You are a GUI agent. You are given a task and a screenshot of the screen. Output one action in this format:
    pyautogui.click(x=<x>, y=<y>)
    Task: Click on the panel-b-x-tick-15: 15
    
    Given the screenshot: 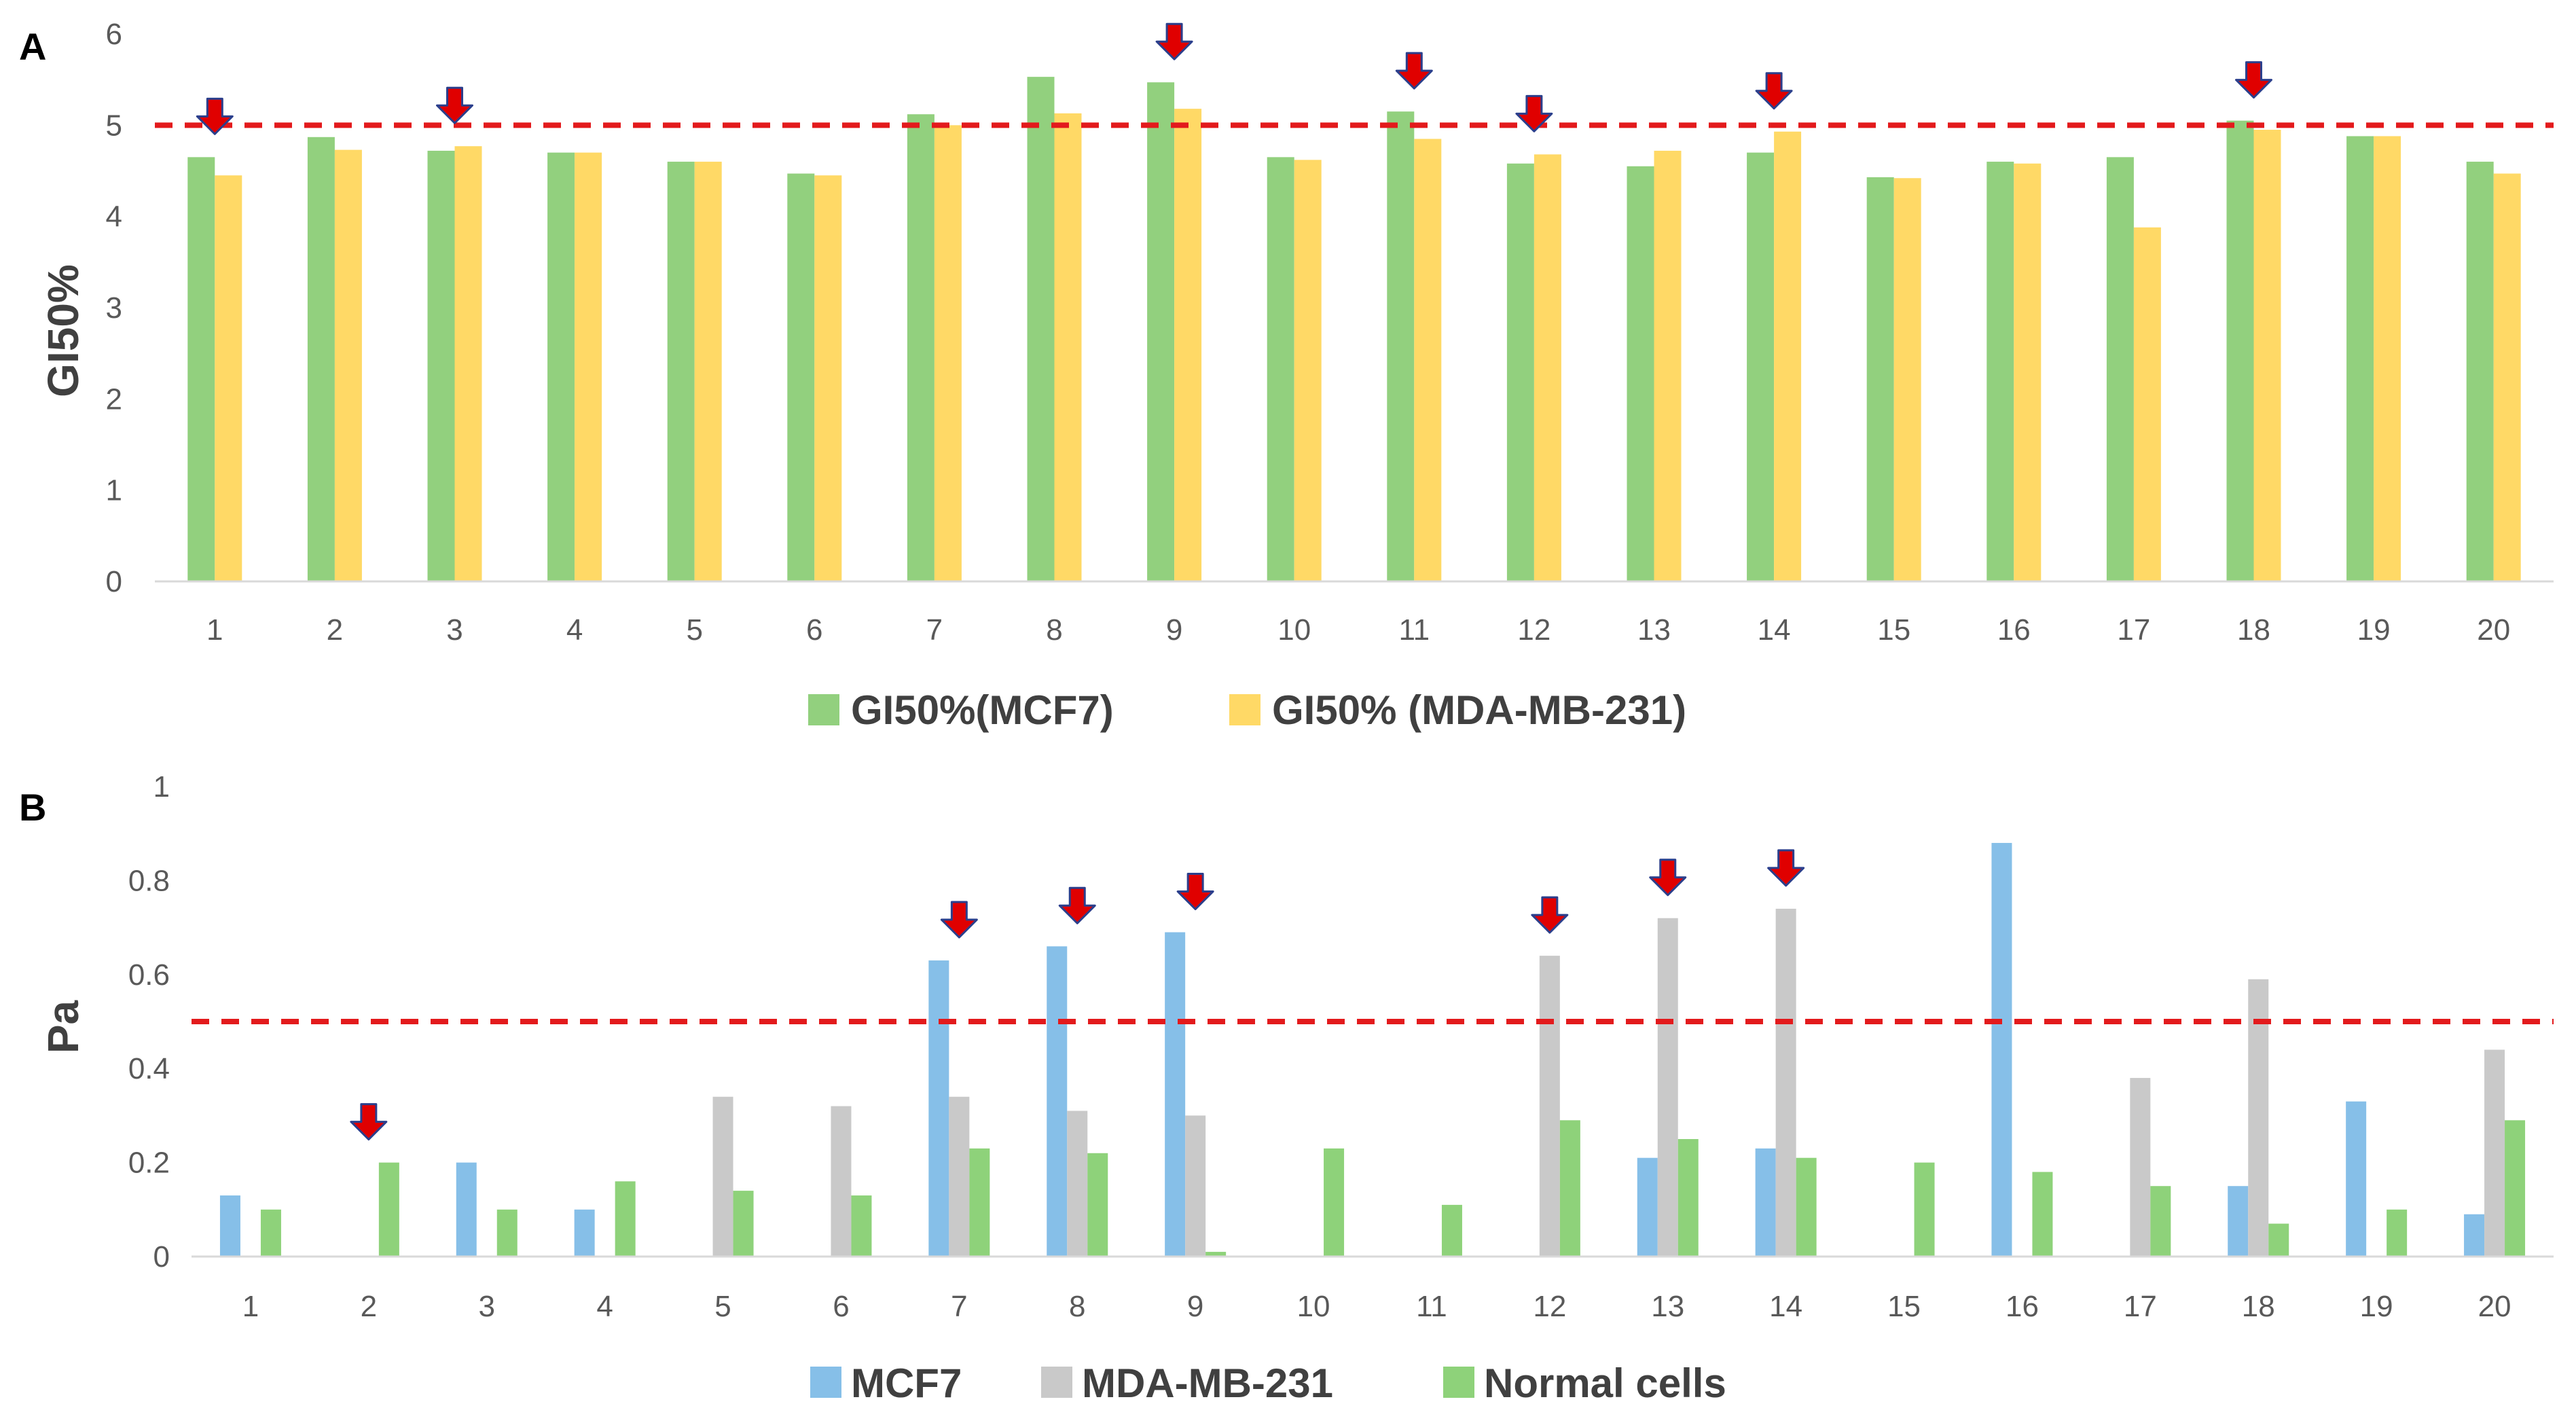 What is the action you would take?
    pyautogui.click(x=1904, y=1306)
    